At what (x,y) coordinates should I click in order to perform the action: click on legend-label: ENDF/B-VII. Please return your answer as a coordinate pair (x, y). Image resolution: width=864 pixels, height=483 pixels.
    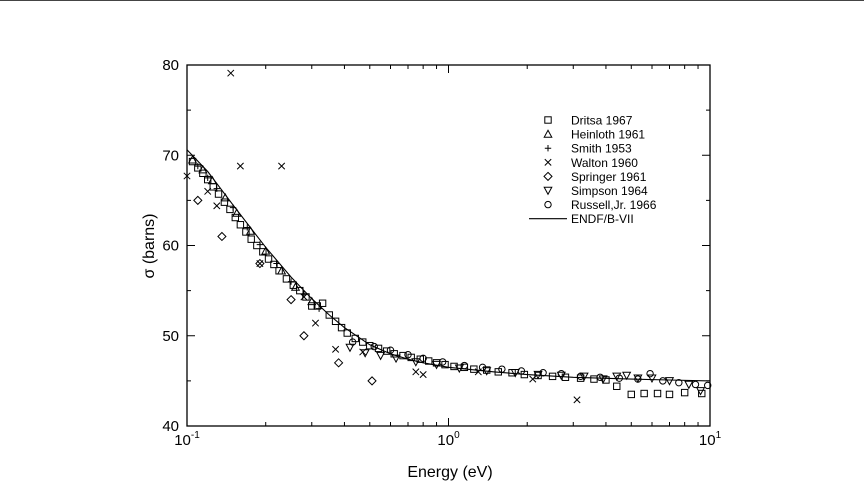
    Looking at the image, I should click on (602, 219).